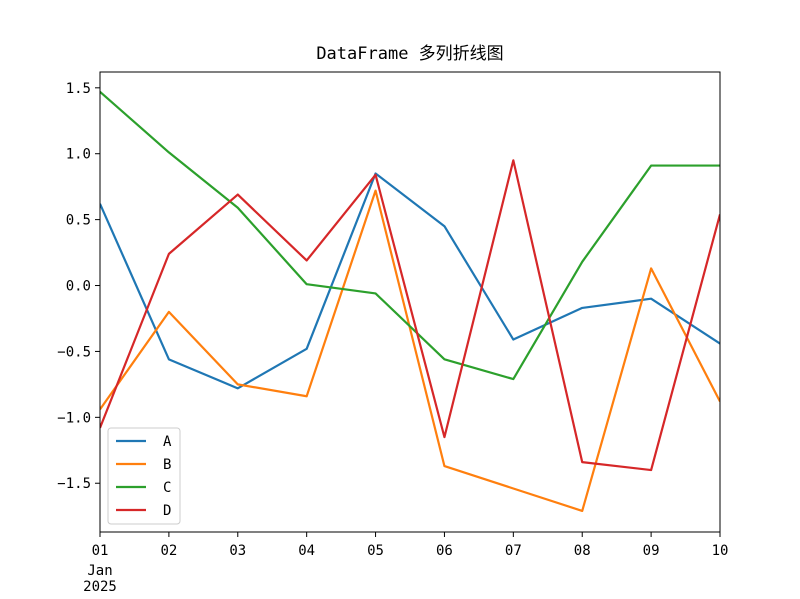  Describe the element at coordinates (720, 551) in the screenshot. I see `x-tick-label: 10` at that location.